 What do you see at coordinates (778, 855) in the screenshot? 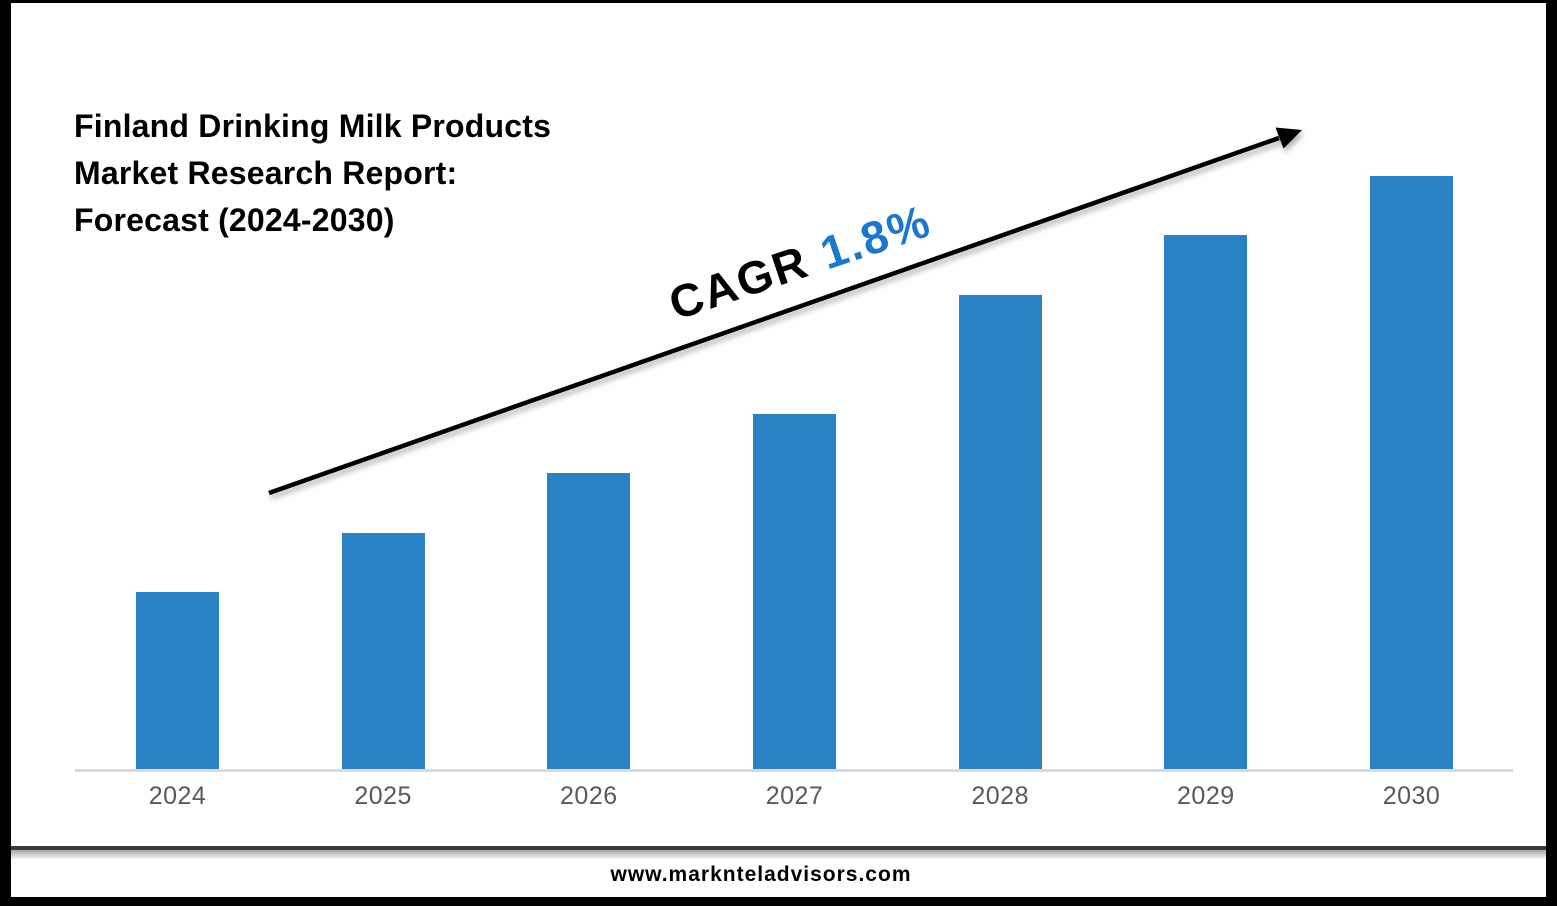
I see `footer-divider-shadow` at bounding box center [778, 855].